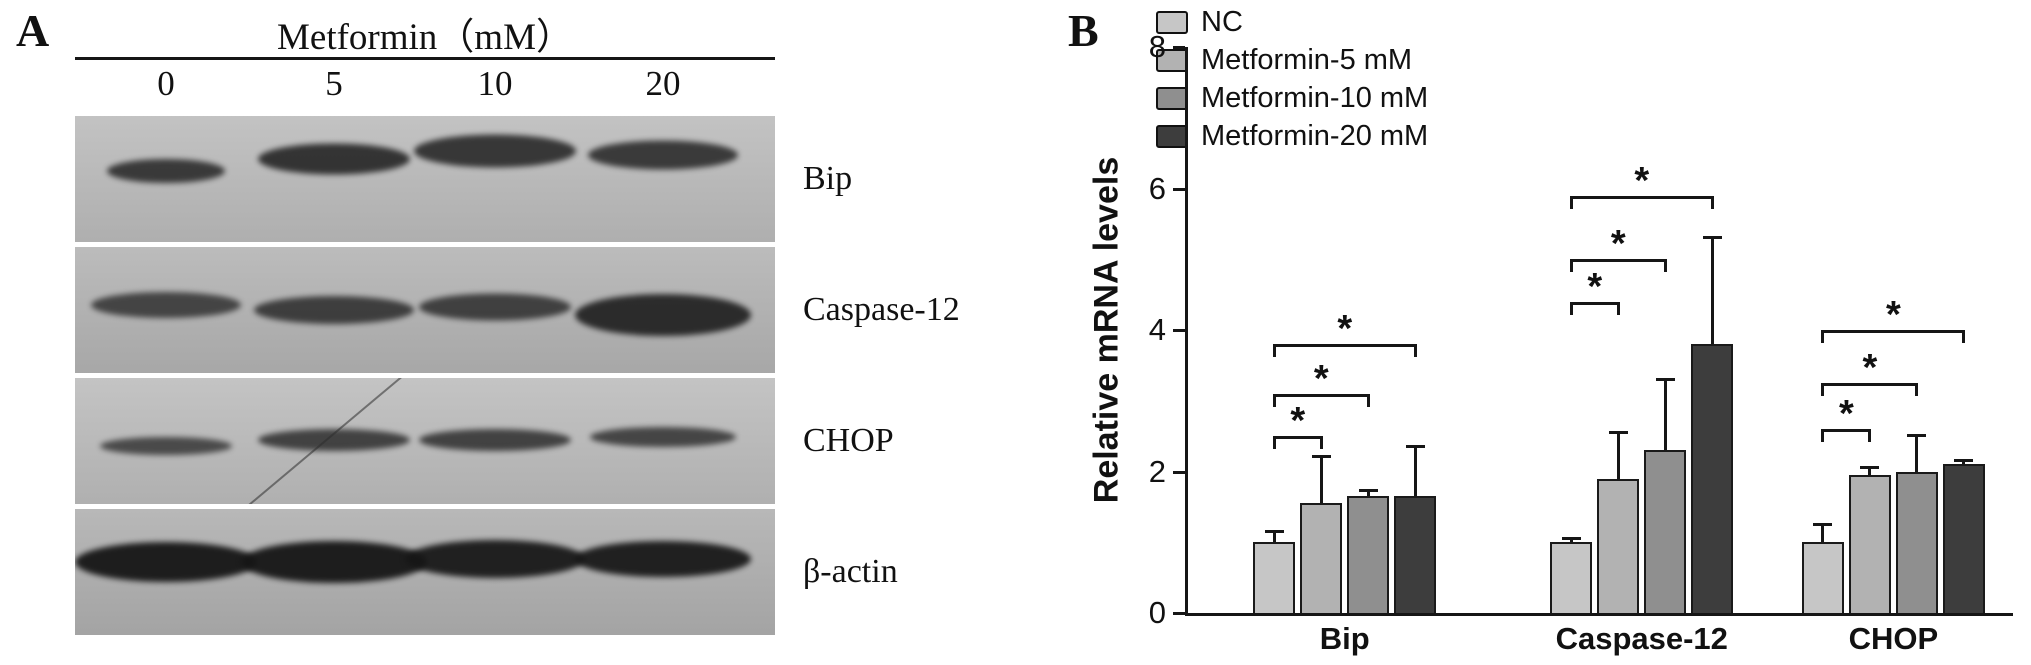 The width and height of the screenshot is (2031, 665). I want to click on bar-caspase-12-metformin-10-mm, so click(1665, 531).